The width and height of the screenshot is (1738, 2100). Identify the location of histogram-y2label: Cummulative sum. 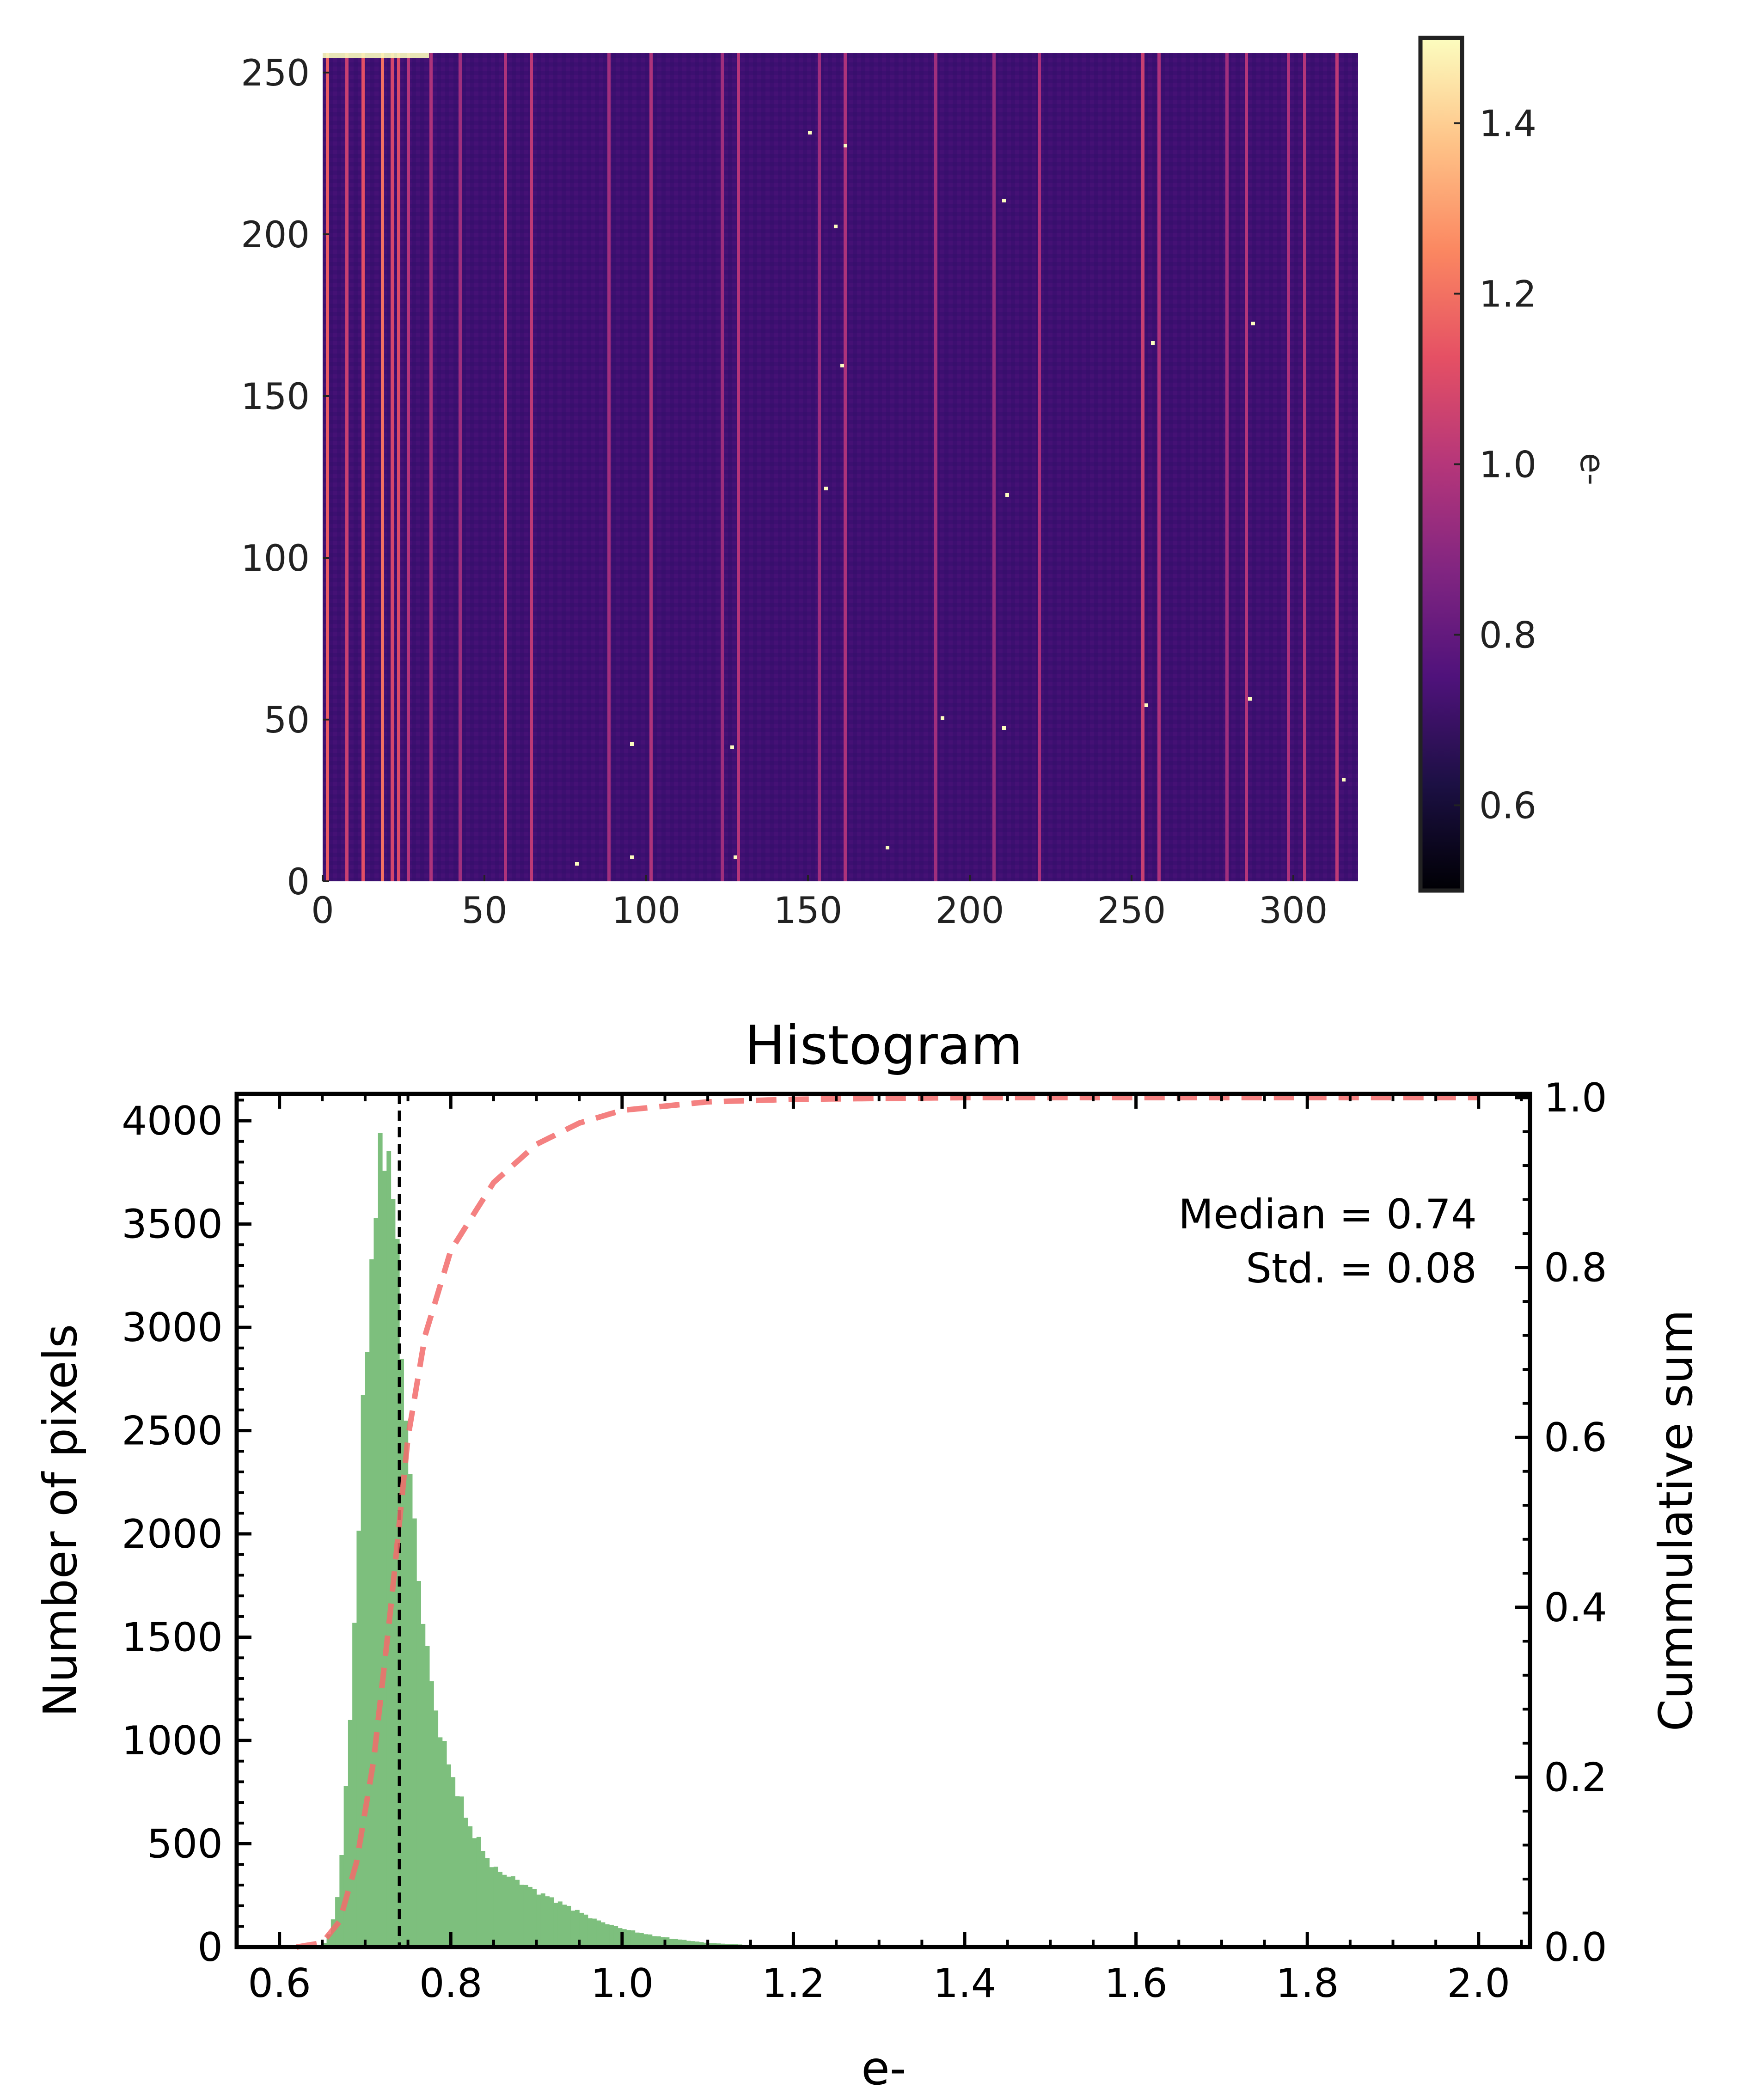
(1676, 1521).